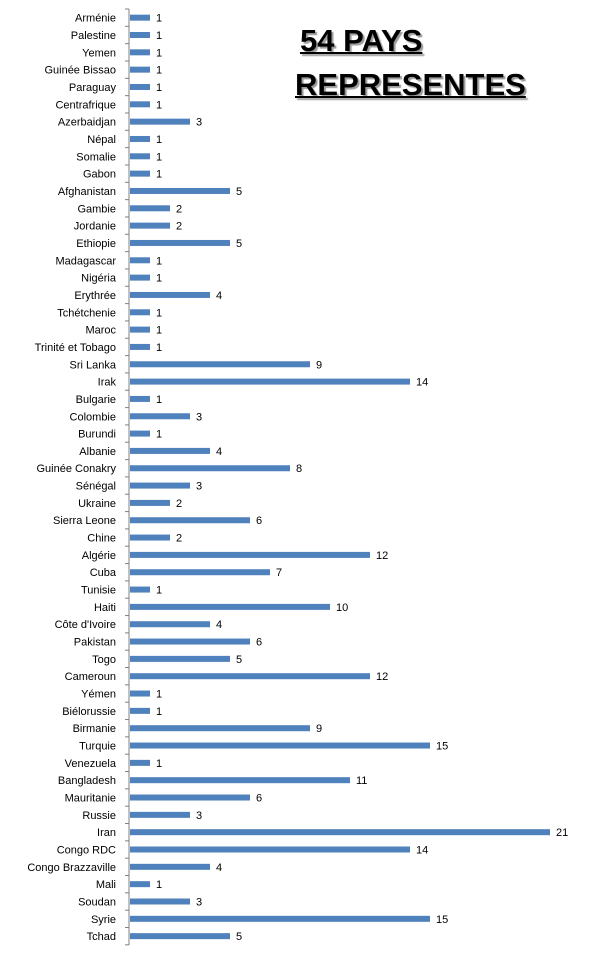  I want to click on data-label: 11, so click(361, 781).